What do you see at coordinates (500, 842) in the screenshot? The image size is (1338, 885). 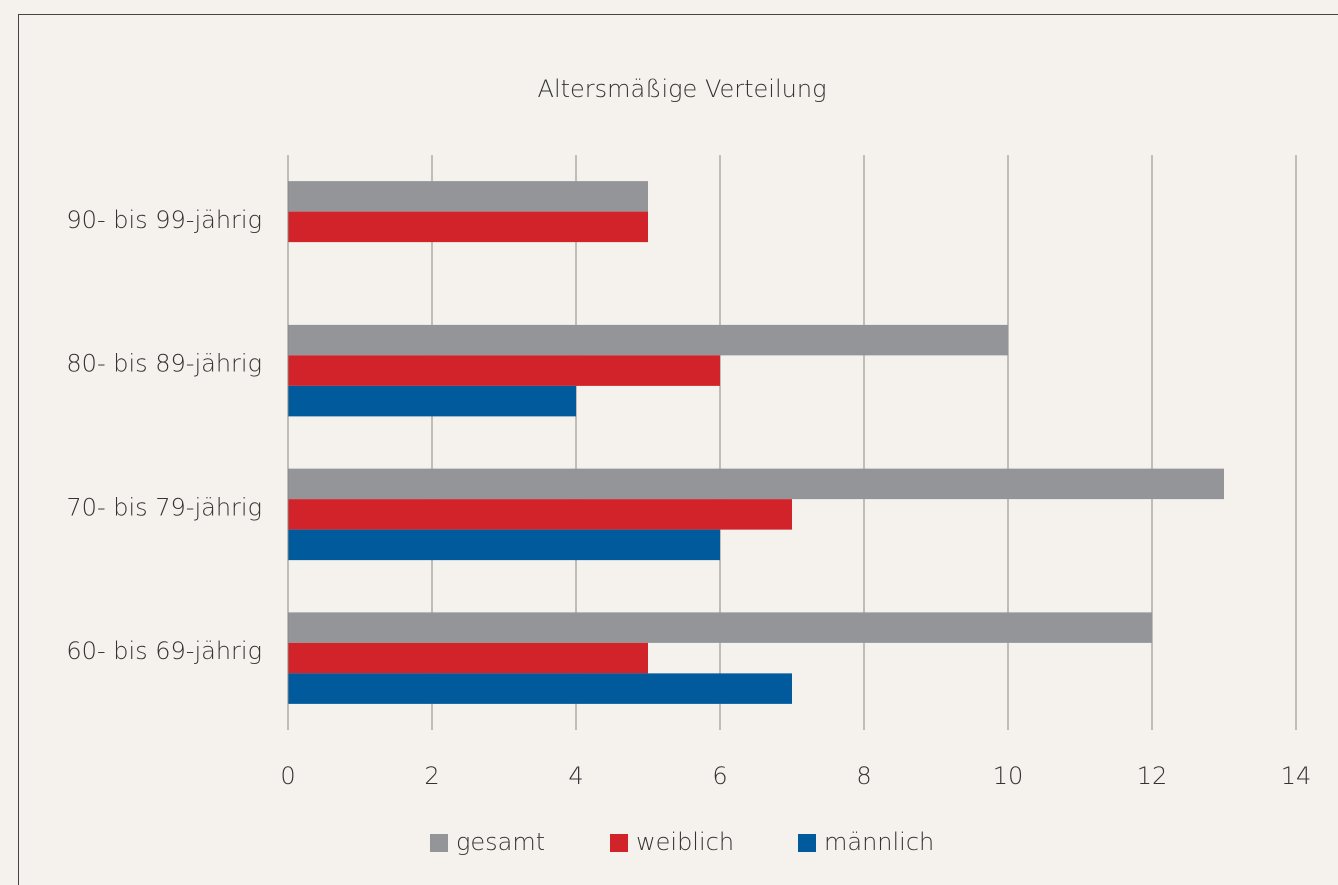 I see `legend-label: gesamt` at bounding box center [500, 842].